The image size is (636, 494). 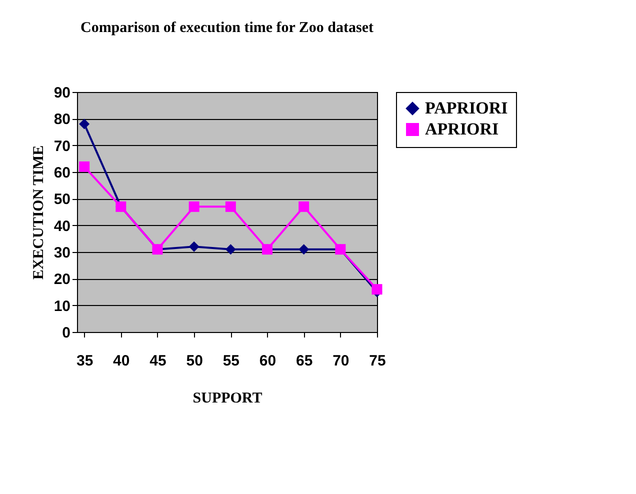 I want to click on y-tick-label: 50, so click(x=62, y=199).